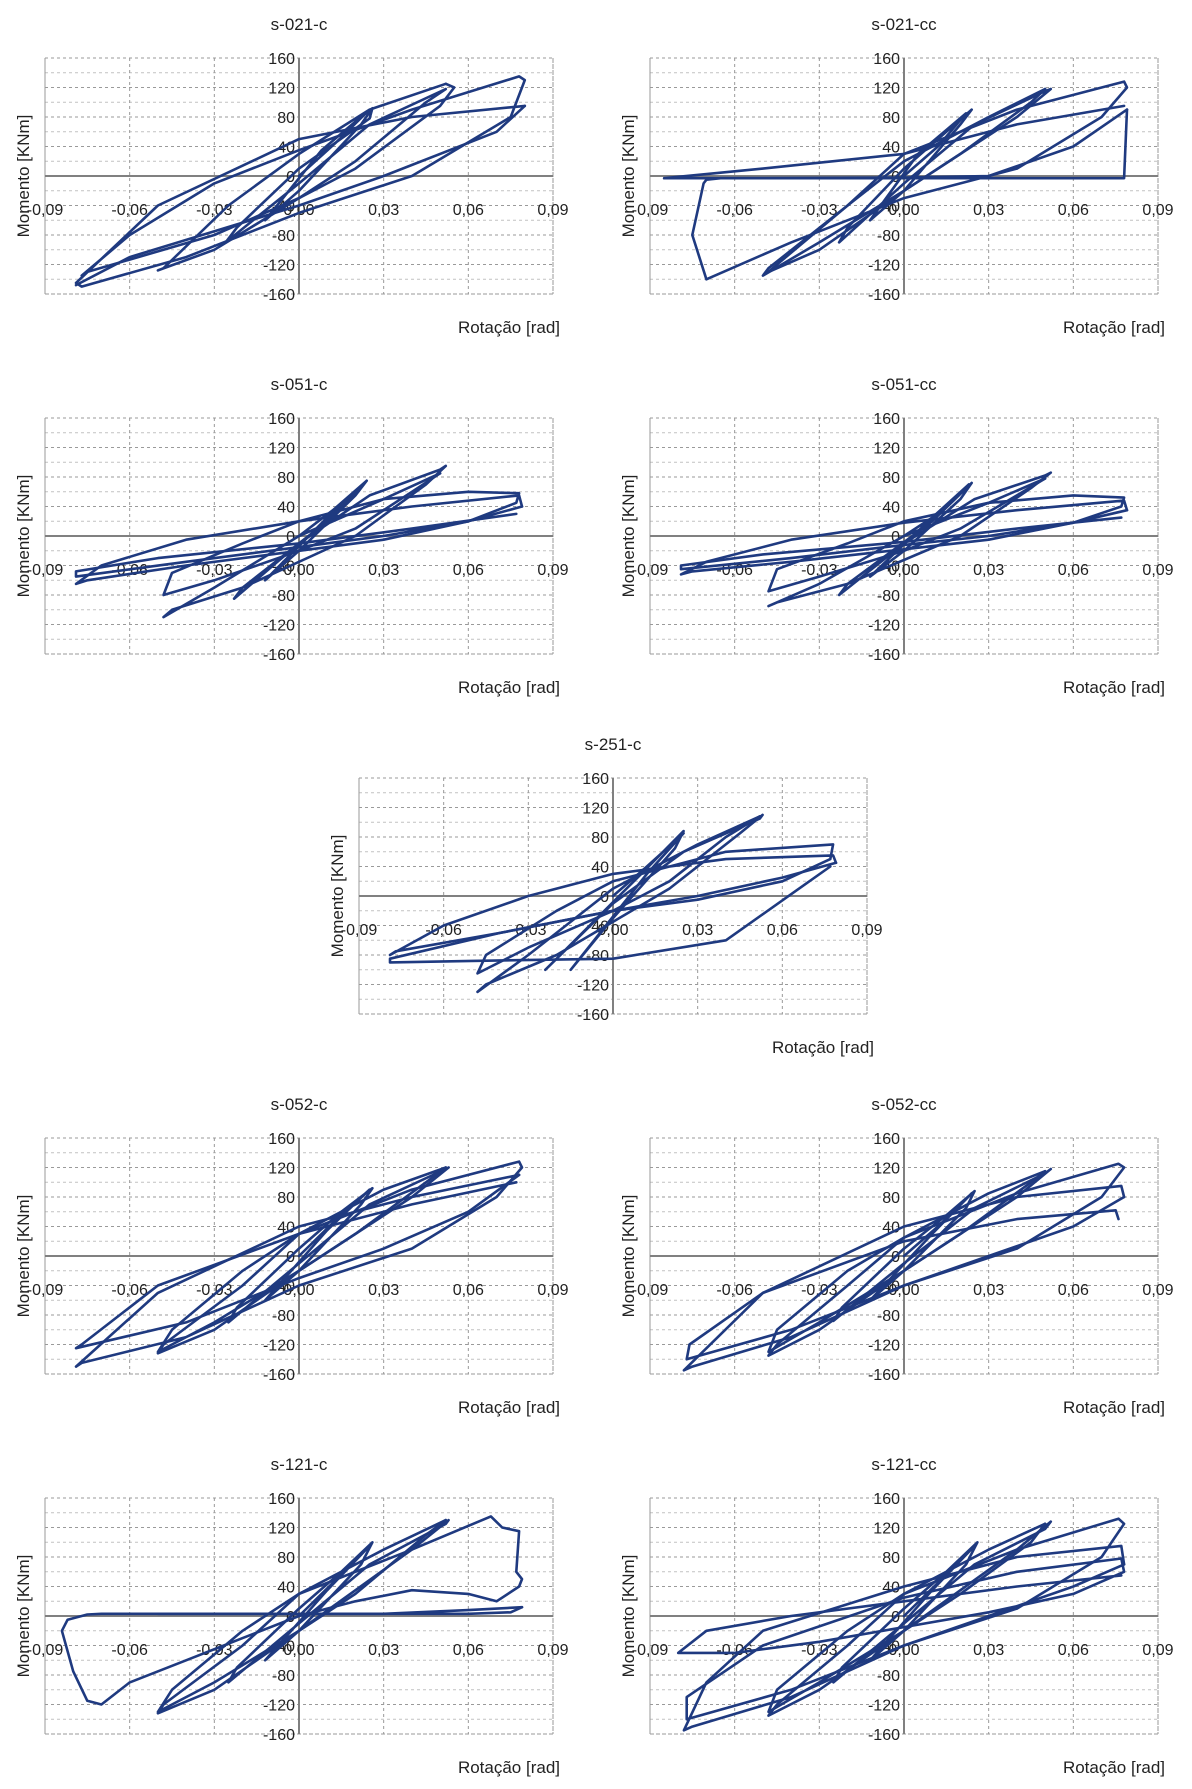 This screenshot has width=1192, height=1789. Describe the element at coordinates (299, 384) in the screenshot. I see `chart-title: s-051-c` at that location.